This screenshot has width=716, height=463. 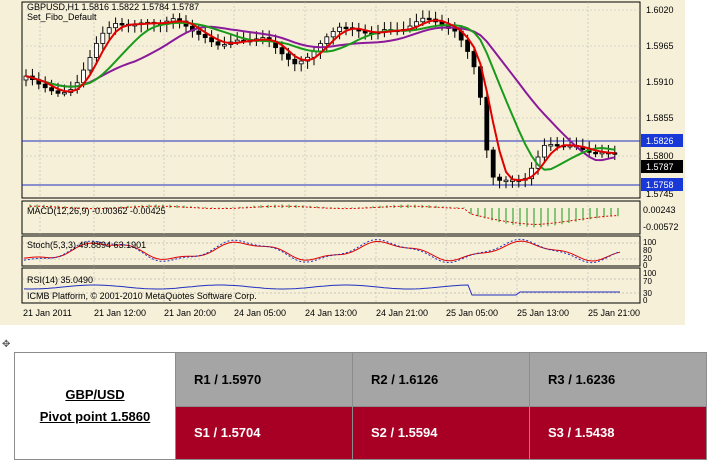 What do you see at coordinates (472, 313) in the screenshot?
I see `time-tick: 25 Jan 05:00` at bounding box center [472, 313].